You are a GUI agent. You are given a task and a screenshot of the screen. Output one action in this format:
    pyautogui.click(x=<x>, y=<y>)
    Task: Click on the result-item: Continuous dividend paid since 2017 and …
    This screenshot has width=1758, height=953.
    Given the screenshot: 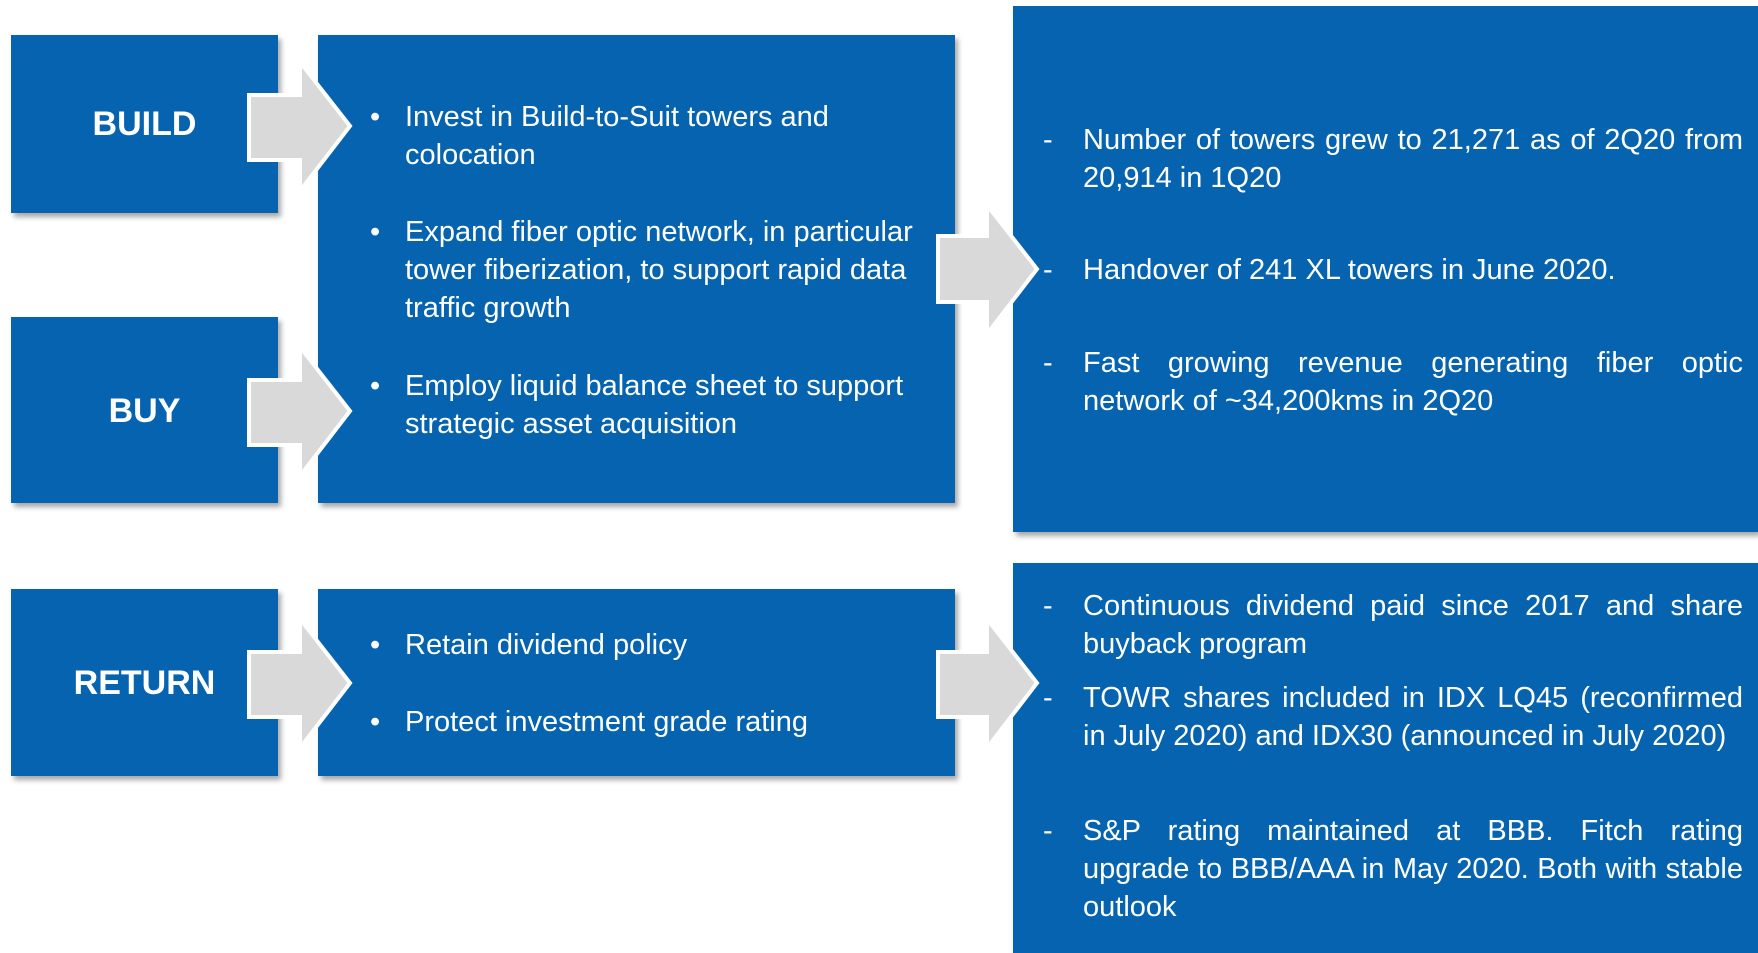 What is the action you would take?
    pyautogui.click(x=1393, y=625)
    